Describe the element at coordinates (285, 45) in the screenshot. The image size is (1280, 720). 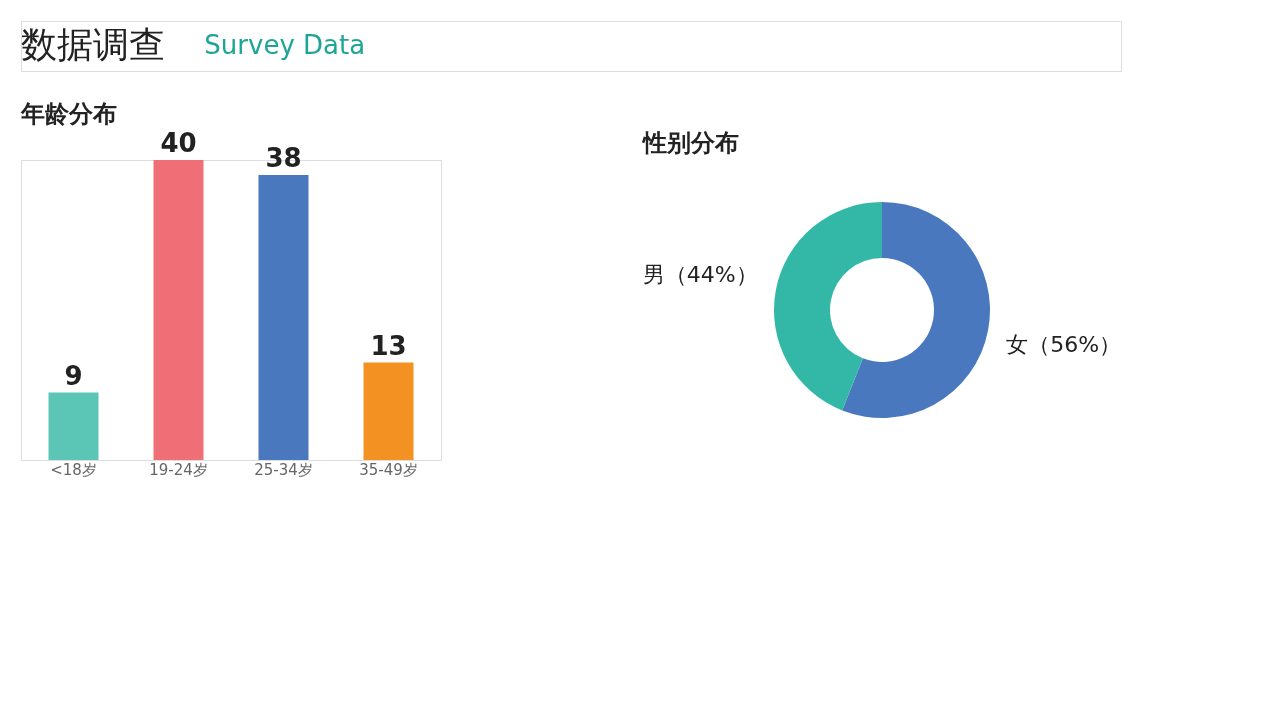
I see `text: Survey Data` at that location.